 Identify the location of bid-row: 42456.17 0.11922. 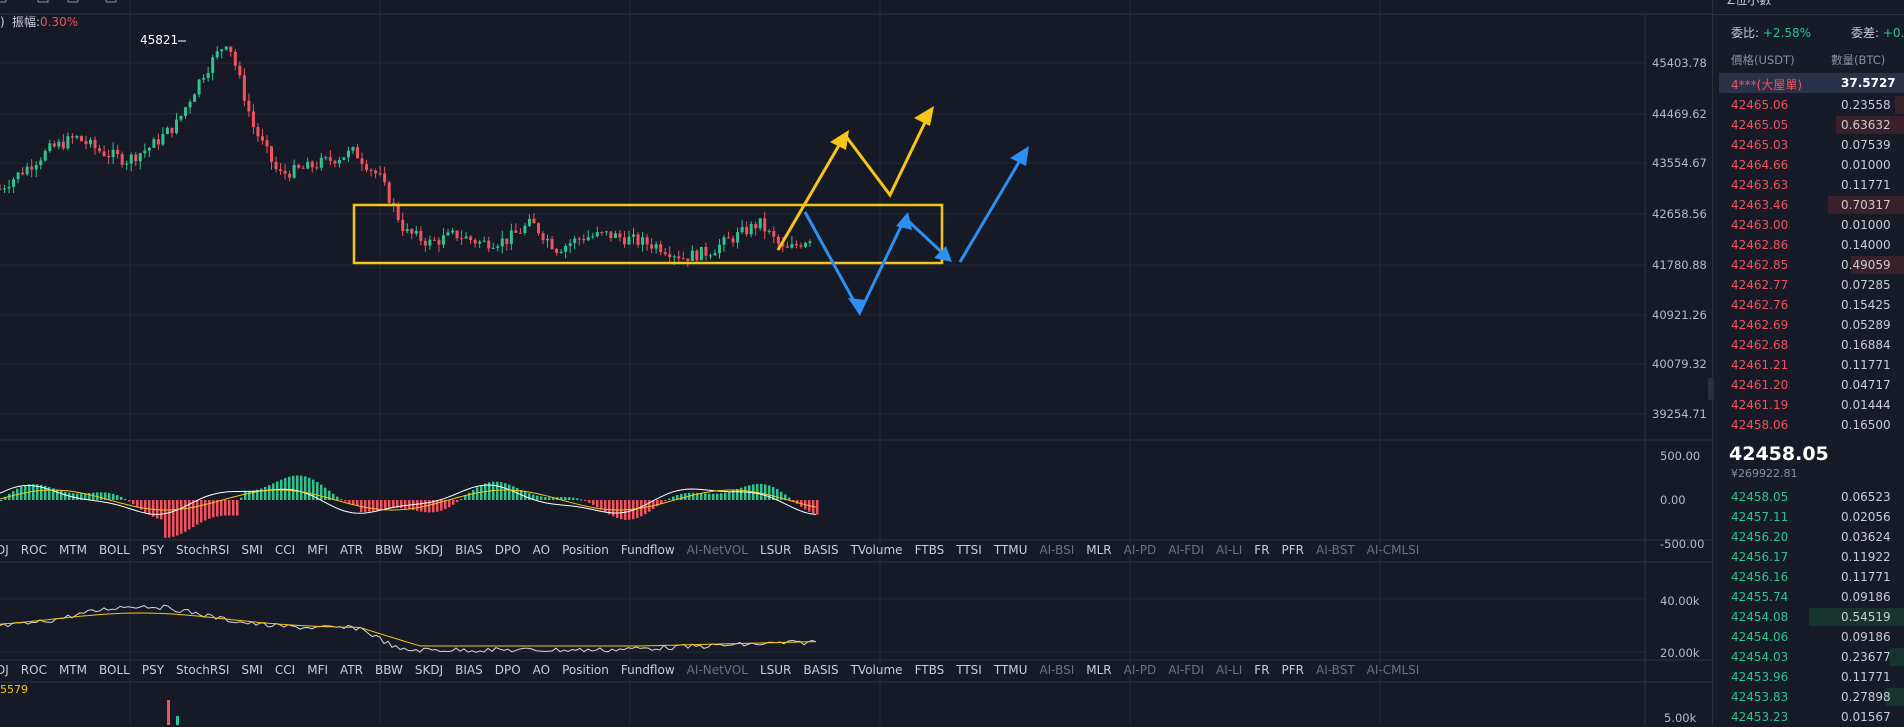
(1808, 557).